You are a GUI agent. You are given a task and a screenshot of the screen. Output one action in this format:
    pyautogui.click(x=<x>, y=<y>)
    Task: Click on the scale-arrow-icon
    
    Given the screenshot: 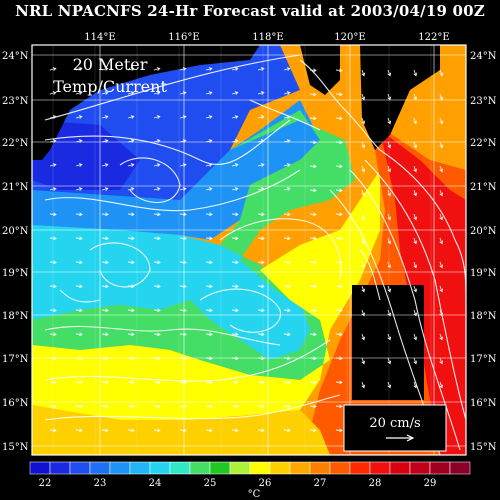 What is the action you would take?
    pyautogui.click(x=400, y=438)
    